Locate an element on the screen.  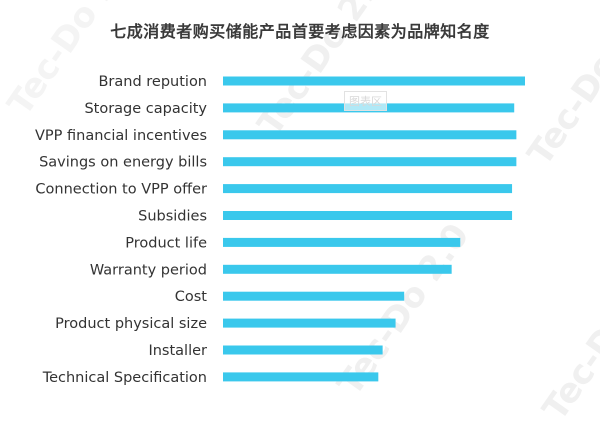
category-label: Technical Specification is located at coordinates (124, 378).